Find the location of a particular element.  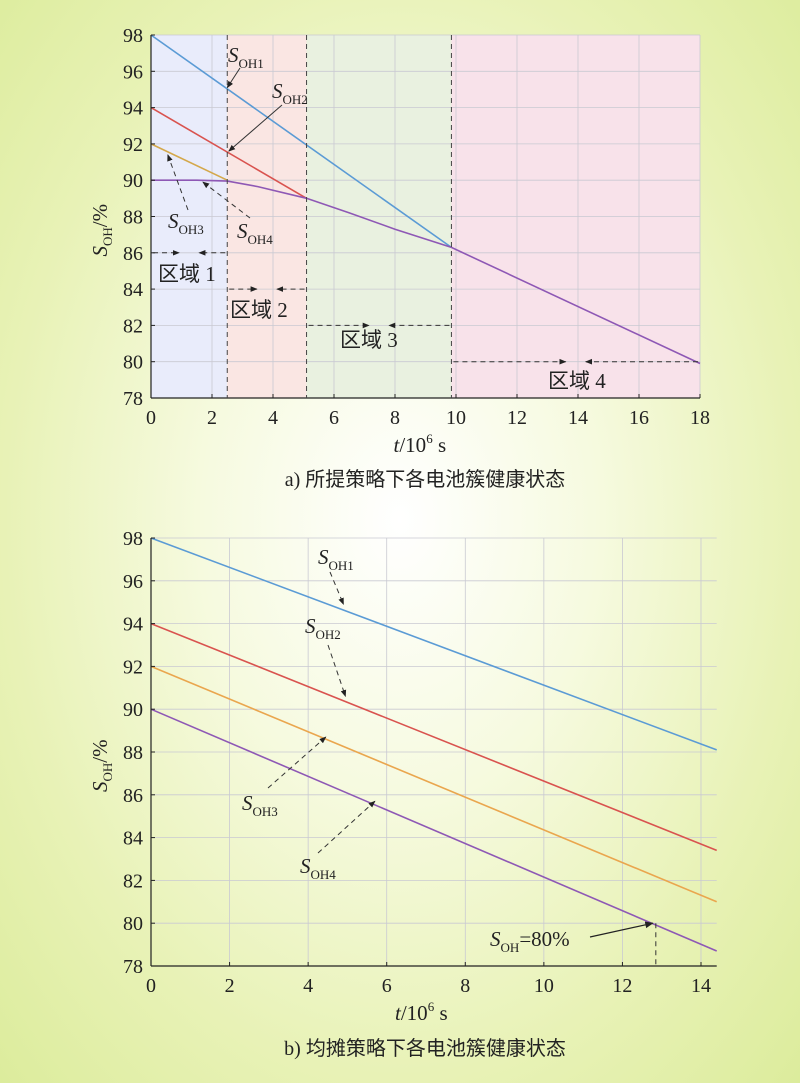

annotation-soh-80: SOH=80% is located at coordinates (530, 941).